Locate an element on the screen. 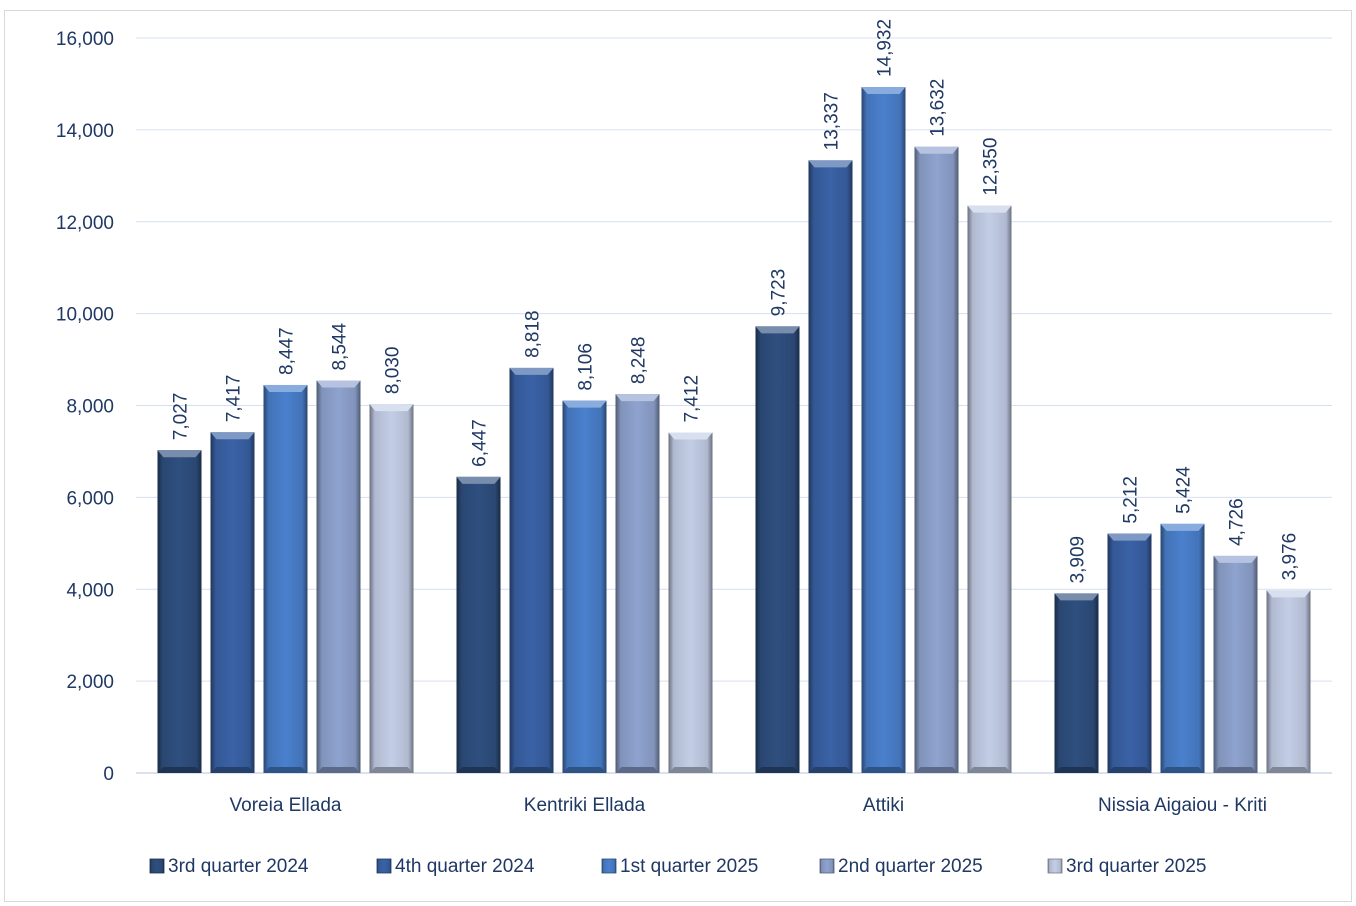 This screenshot has width=1356, height=906. y-tick-label: 14,000 is located at coordinates (85, 131).